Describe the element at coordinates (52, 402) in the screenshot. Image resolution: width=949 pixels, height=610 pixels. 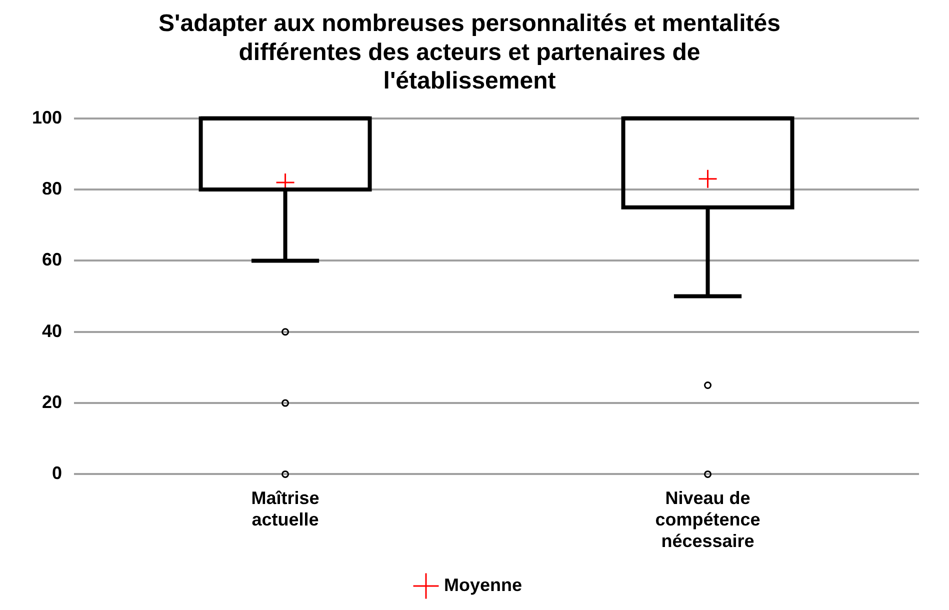
I see `y-tick-label: 20` at that location.